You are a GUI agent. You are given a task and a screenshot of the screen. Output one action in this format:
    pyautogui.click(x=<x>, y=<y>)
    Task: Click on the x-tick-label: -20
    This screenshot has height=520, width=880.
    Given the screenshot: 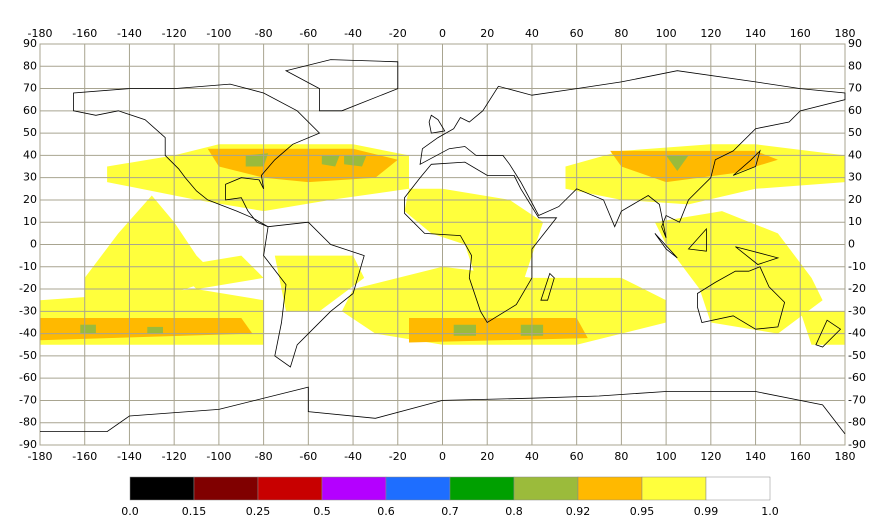 What is the action you would take?
    pyautogui.click(x=398, y=33)
    